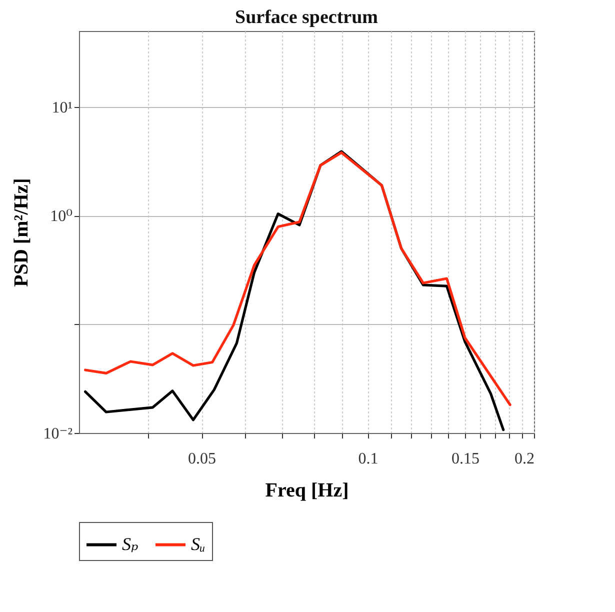 The image size is (615, 612). What do you see at coordinates (306, 17) in the screenshot?
I see `chart-title: Surface spectrum` at bounding box center [306, 17].